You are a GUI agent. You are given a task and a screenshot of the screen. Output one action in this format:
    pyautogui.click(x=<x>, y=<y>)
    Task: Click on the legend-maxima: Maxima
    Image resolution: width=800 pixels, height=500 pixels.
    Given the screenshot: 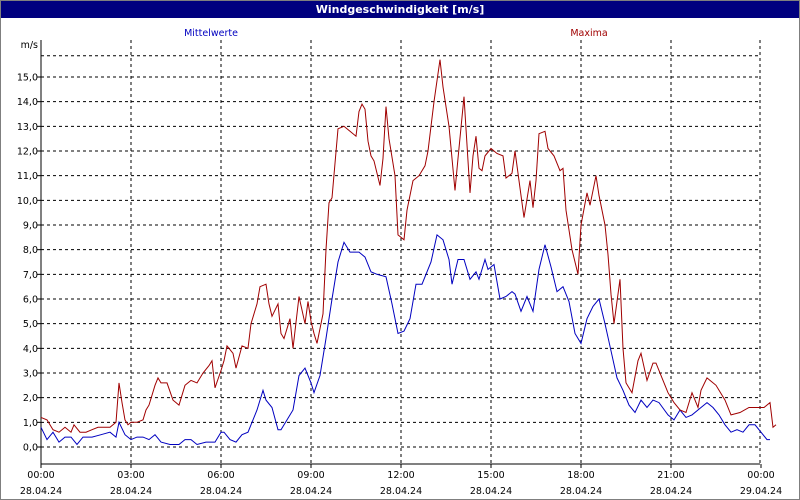 What is the action you would take?
    pyautogui.click(x=588, y=33)
    